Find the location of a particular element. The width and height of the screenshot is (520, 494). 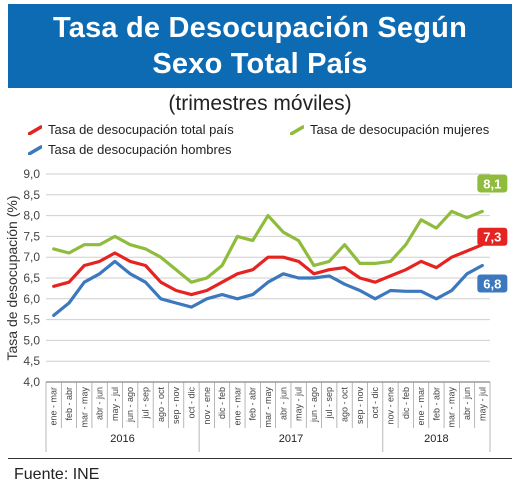

data-label-mujeres: 8,1 is located at coordinates (492, 183).